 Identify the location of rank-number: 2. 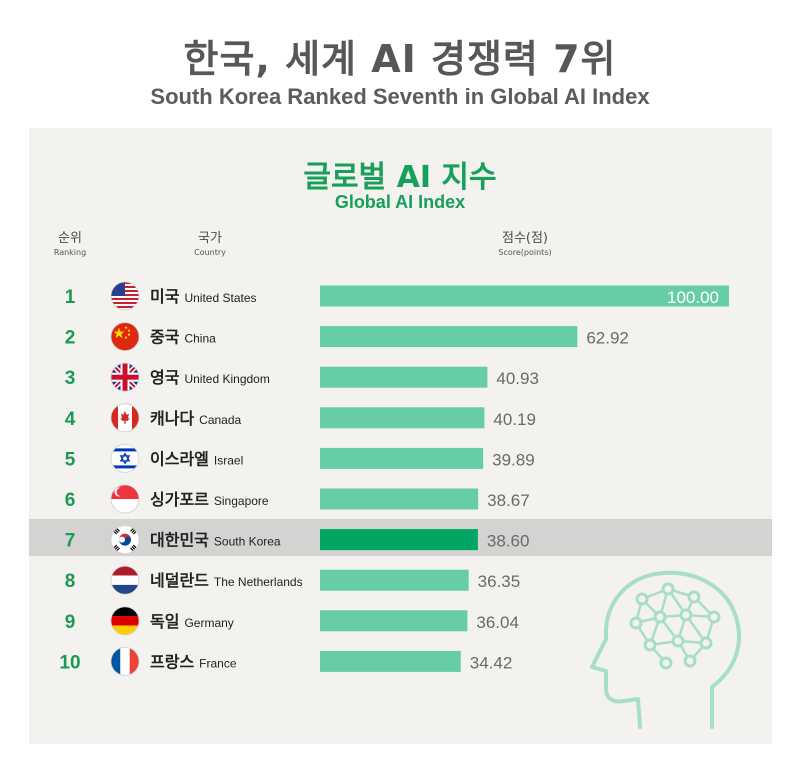
(70, 338).